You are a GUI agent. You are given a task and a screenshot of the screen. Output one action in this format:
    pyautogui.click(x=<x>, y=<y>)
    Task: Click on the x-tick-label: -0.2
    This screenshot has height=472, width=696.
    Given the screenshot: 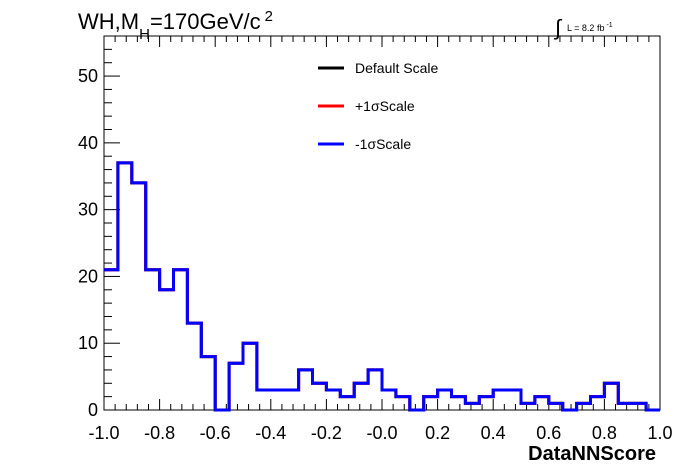 What is the action you would take?
    pyautogui.click(x=326, y=433)
    